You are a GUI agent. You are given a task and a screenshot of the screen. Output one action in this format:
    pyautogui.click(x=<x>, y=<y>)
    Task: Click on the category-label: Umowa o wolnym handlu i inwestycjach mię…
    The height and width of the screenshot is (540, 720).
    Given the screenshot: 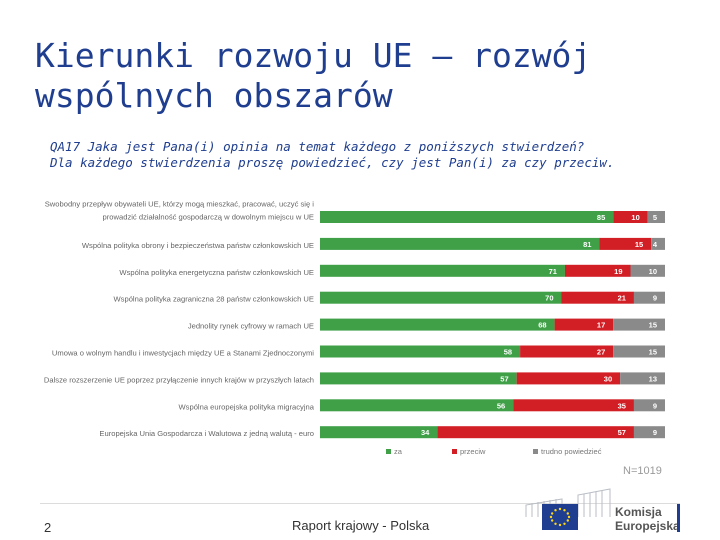 What is the action you would take?
    pyautogui.click(x=183, y=353)
    